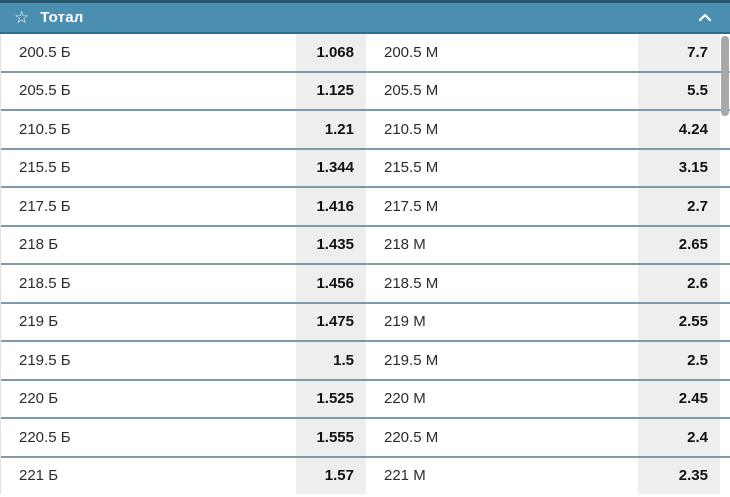 This screenshot has height=497, width=730. What do you see at coordinates (502, 398) in the screenshot?
I see `selection-label: 220 М` at bounding box center [502, 398].